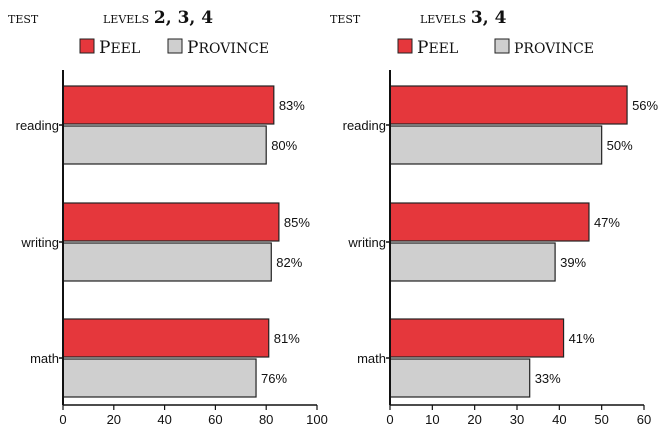 This screenshot has width=659, height=440. I want to click on value-label-math-peel: 81%, so click(287, 338).